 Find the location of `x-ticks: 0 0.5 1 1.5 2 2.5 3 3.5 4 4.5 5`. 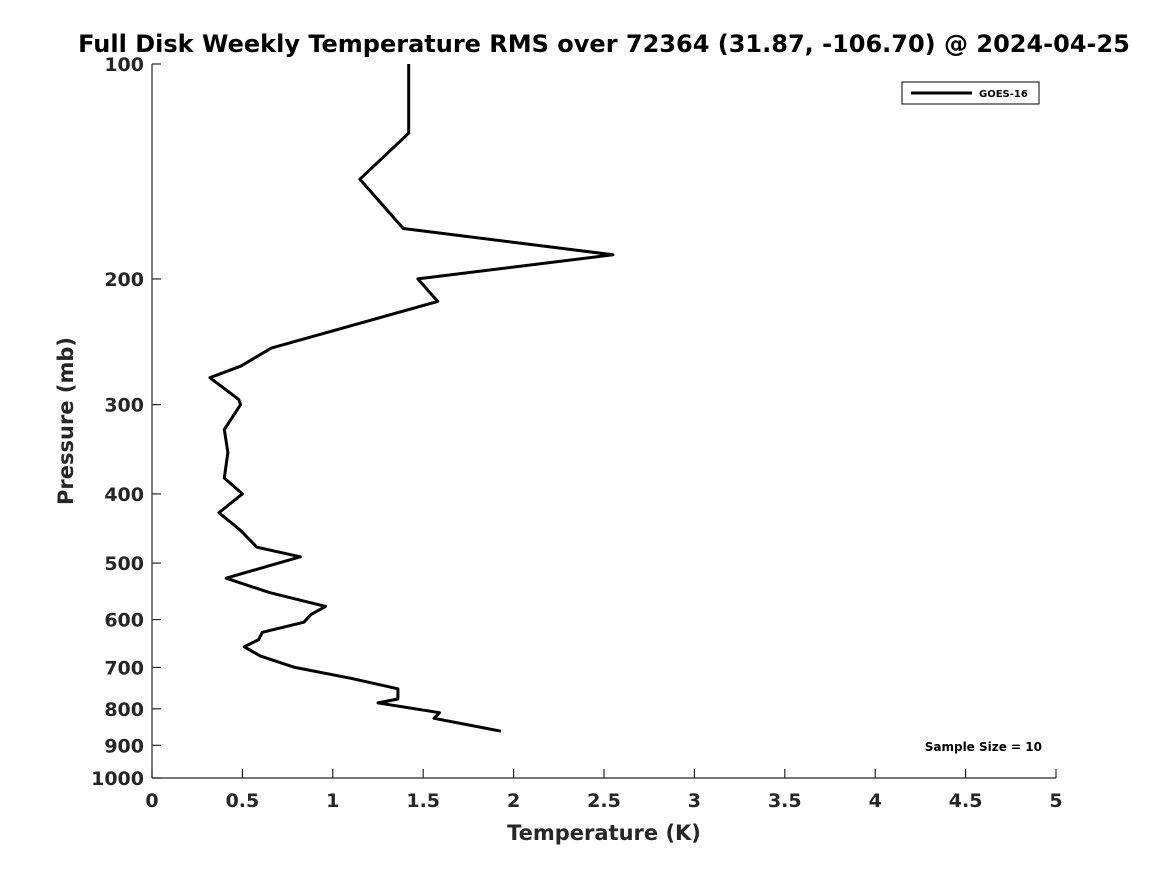

x-ticks: 0 0.5 1 1.5 2 2.5 3 3.5 4 4.5 5 is located at coordinates (604, 790).